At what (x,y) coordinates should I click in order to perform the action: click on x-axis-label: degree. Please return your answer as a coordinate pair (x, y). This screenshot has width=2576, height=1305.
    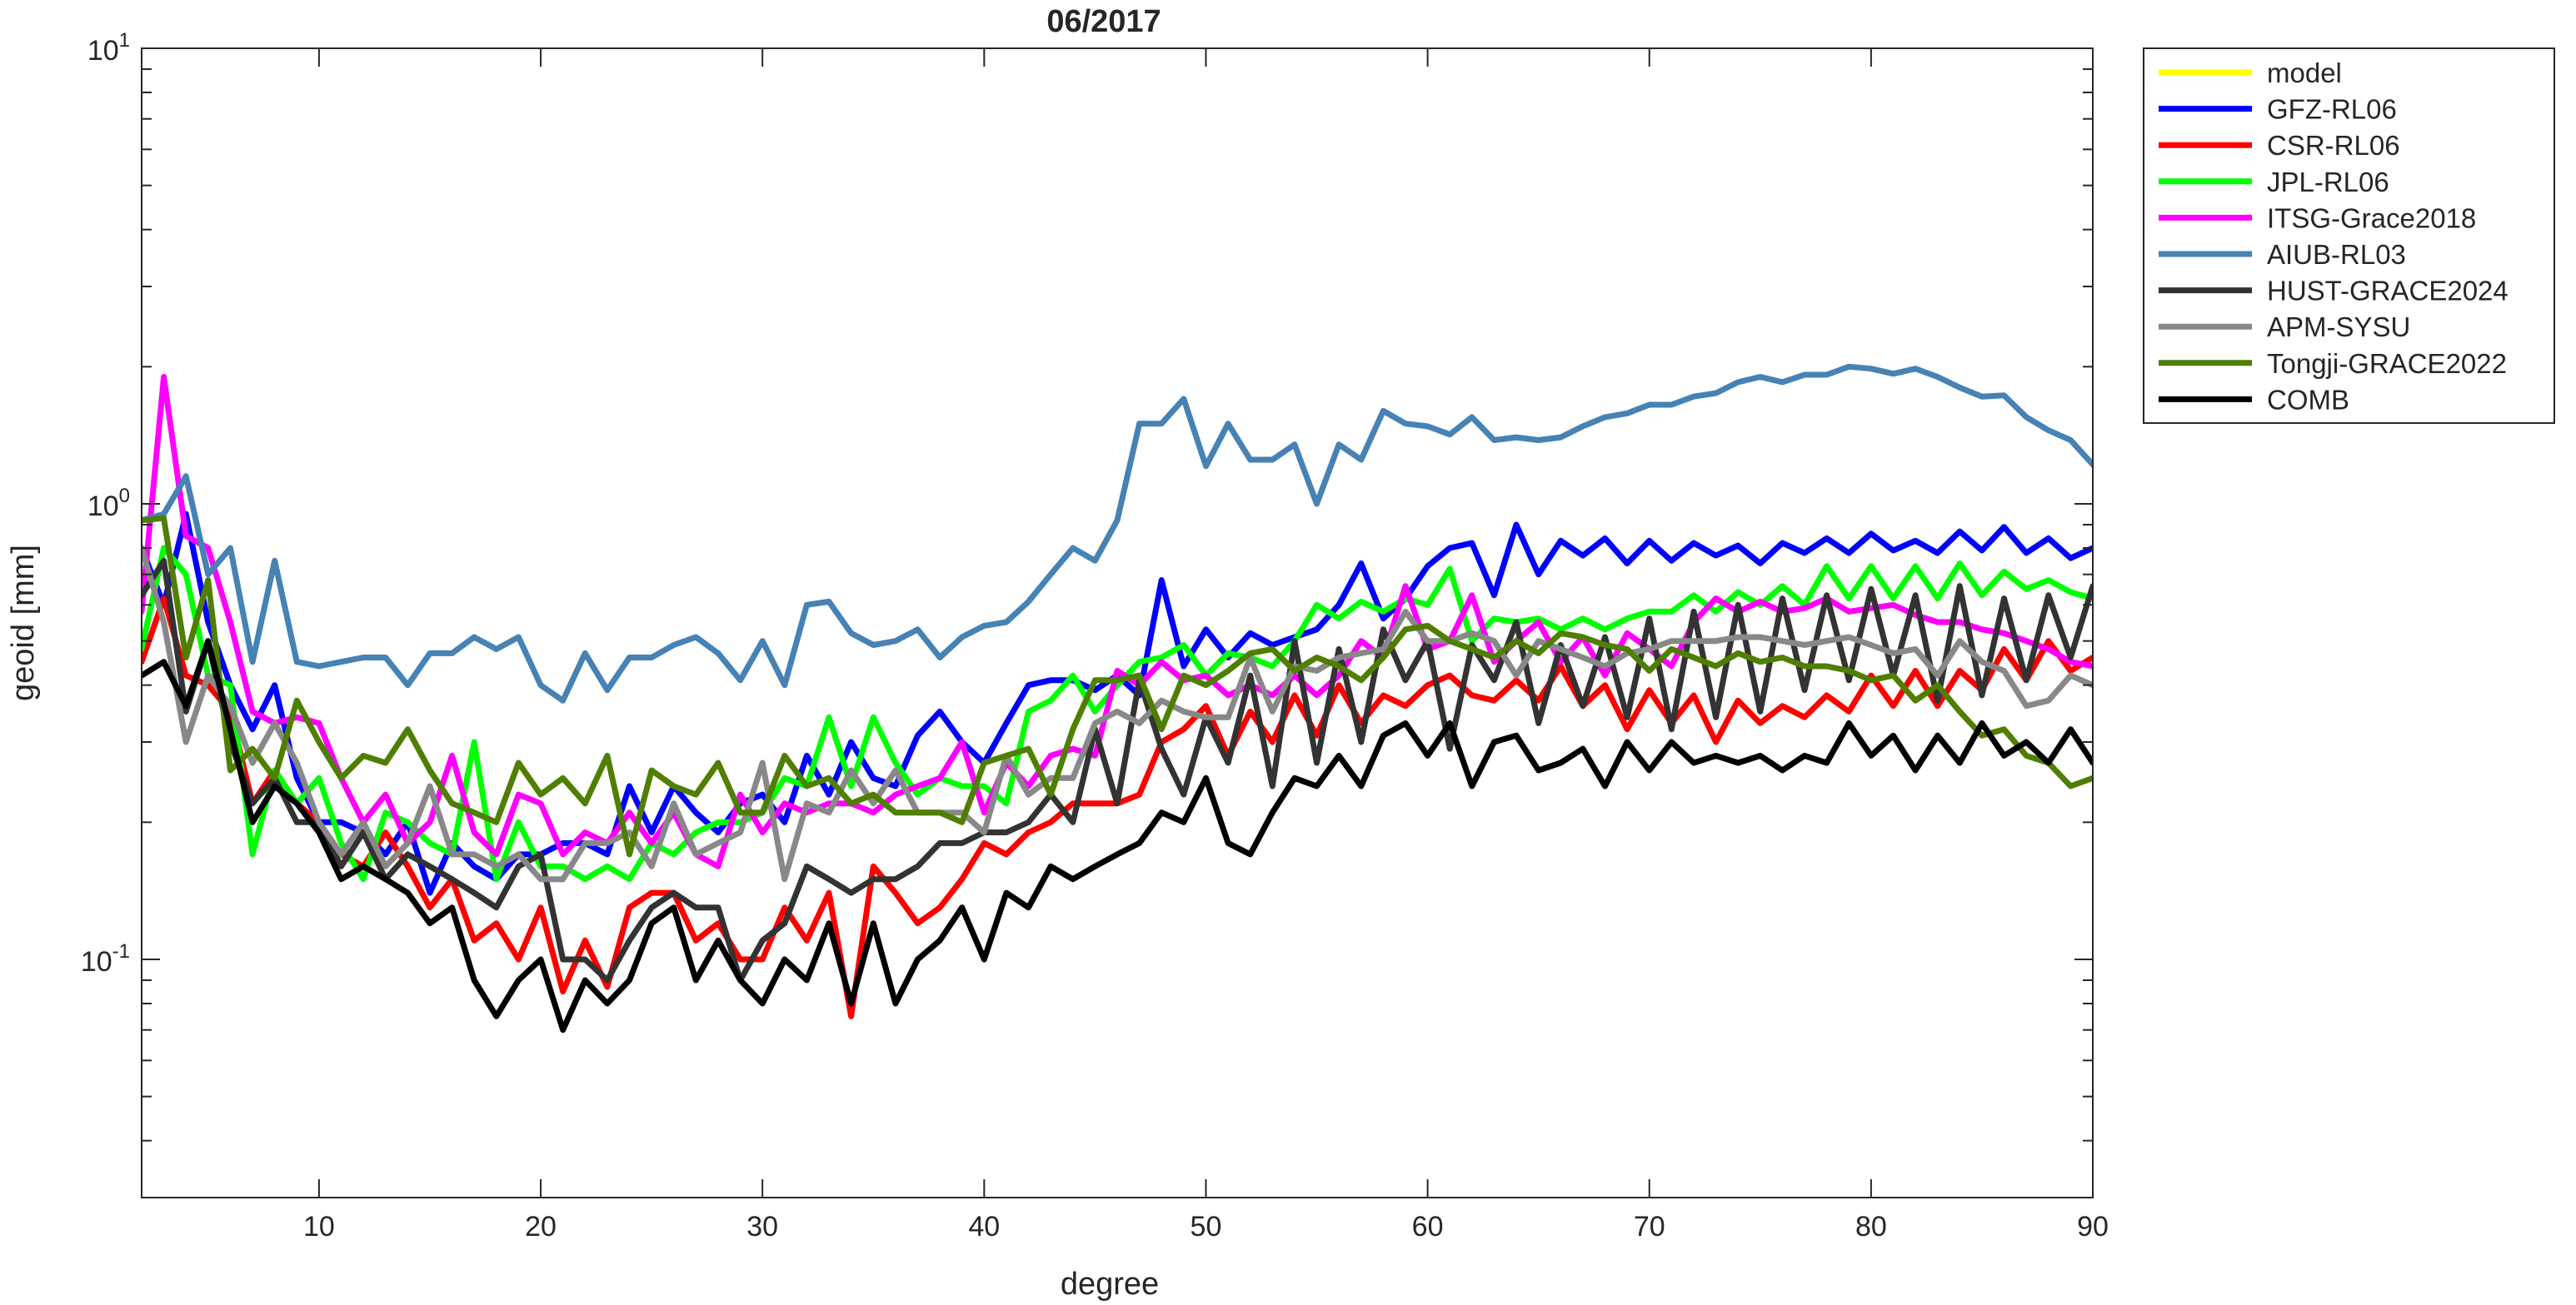
    Looking at the image, I should click on (1110, 1284).